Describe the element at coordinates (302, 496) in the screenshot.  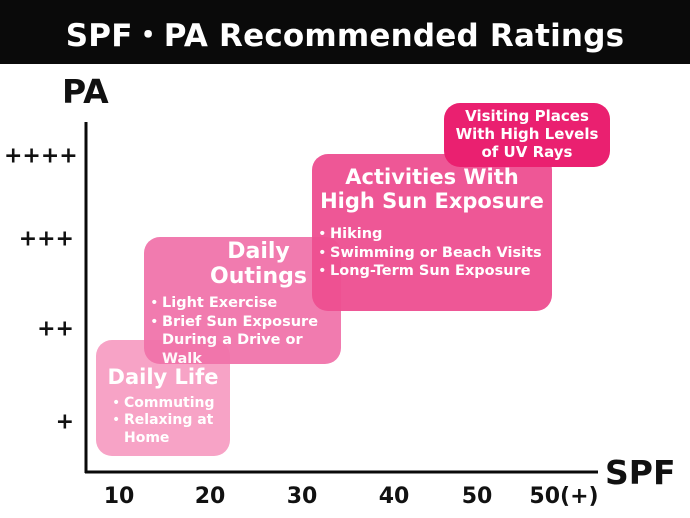
I see `x-tick-label: 30` at that location.